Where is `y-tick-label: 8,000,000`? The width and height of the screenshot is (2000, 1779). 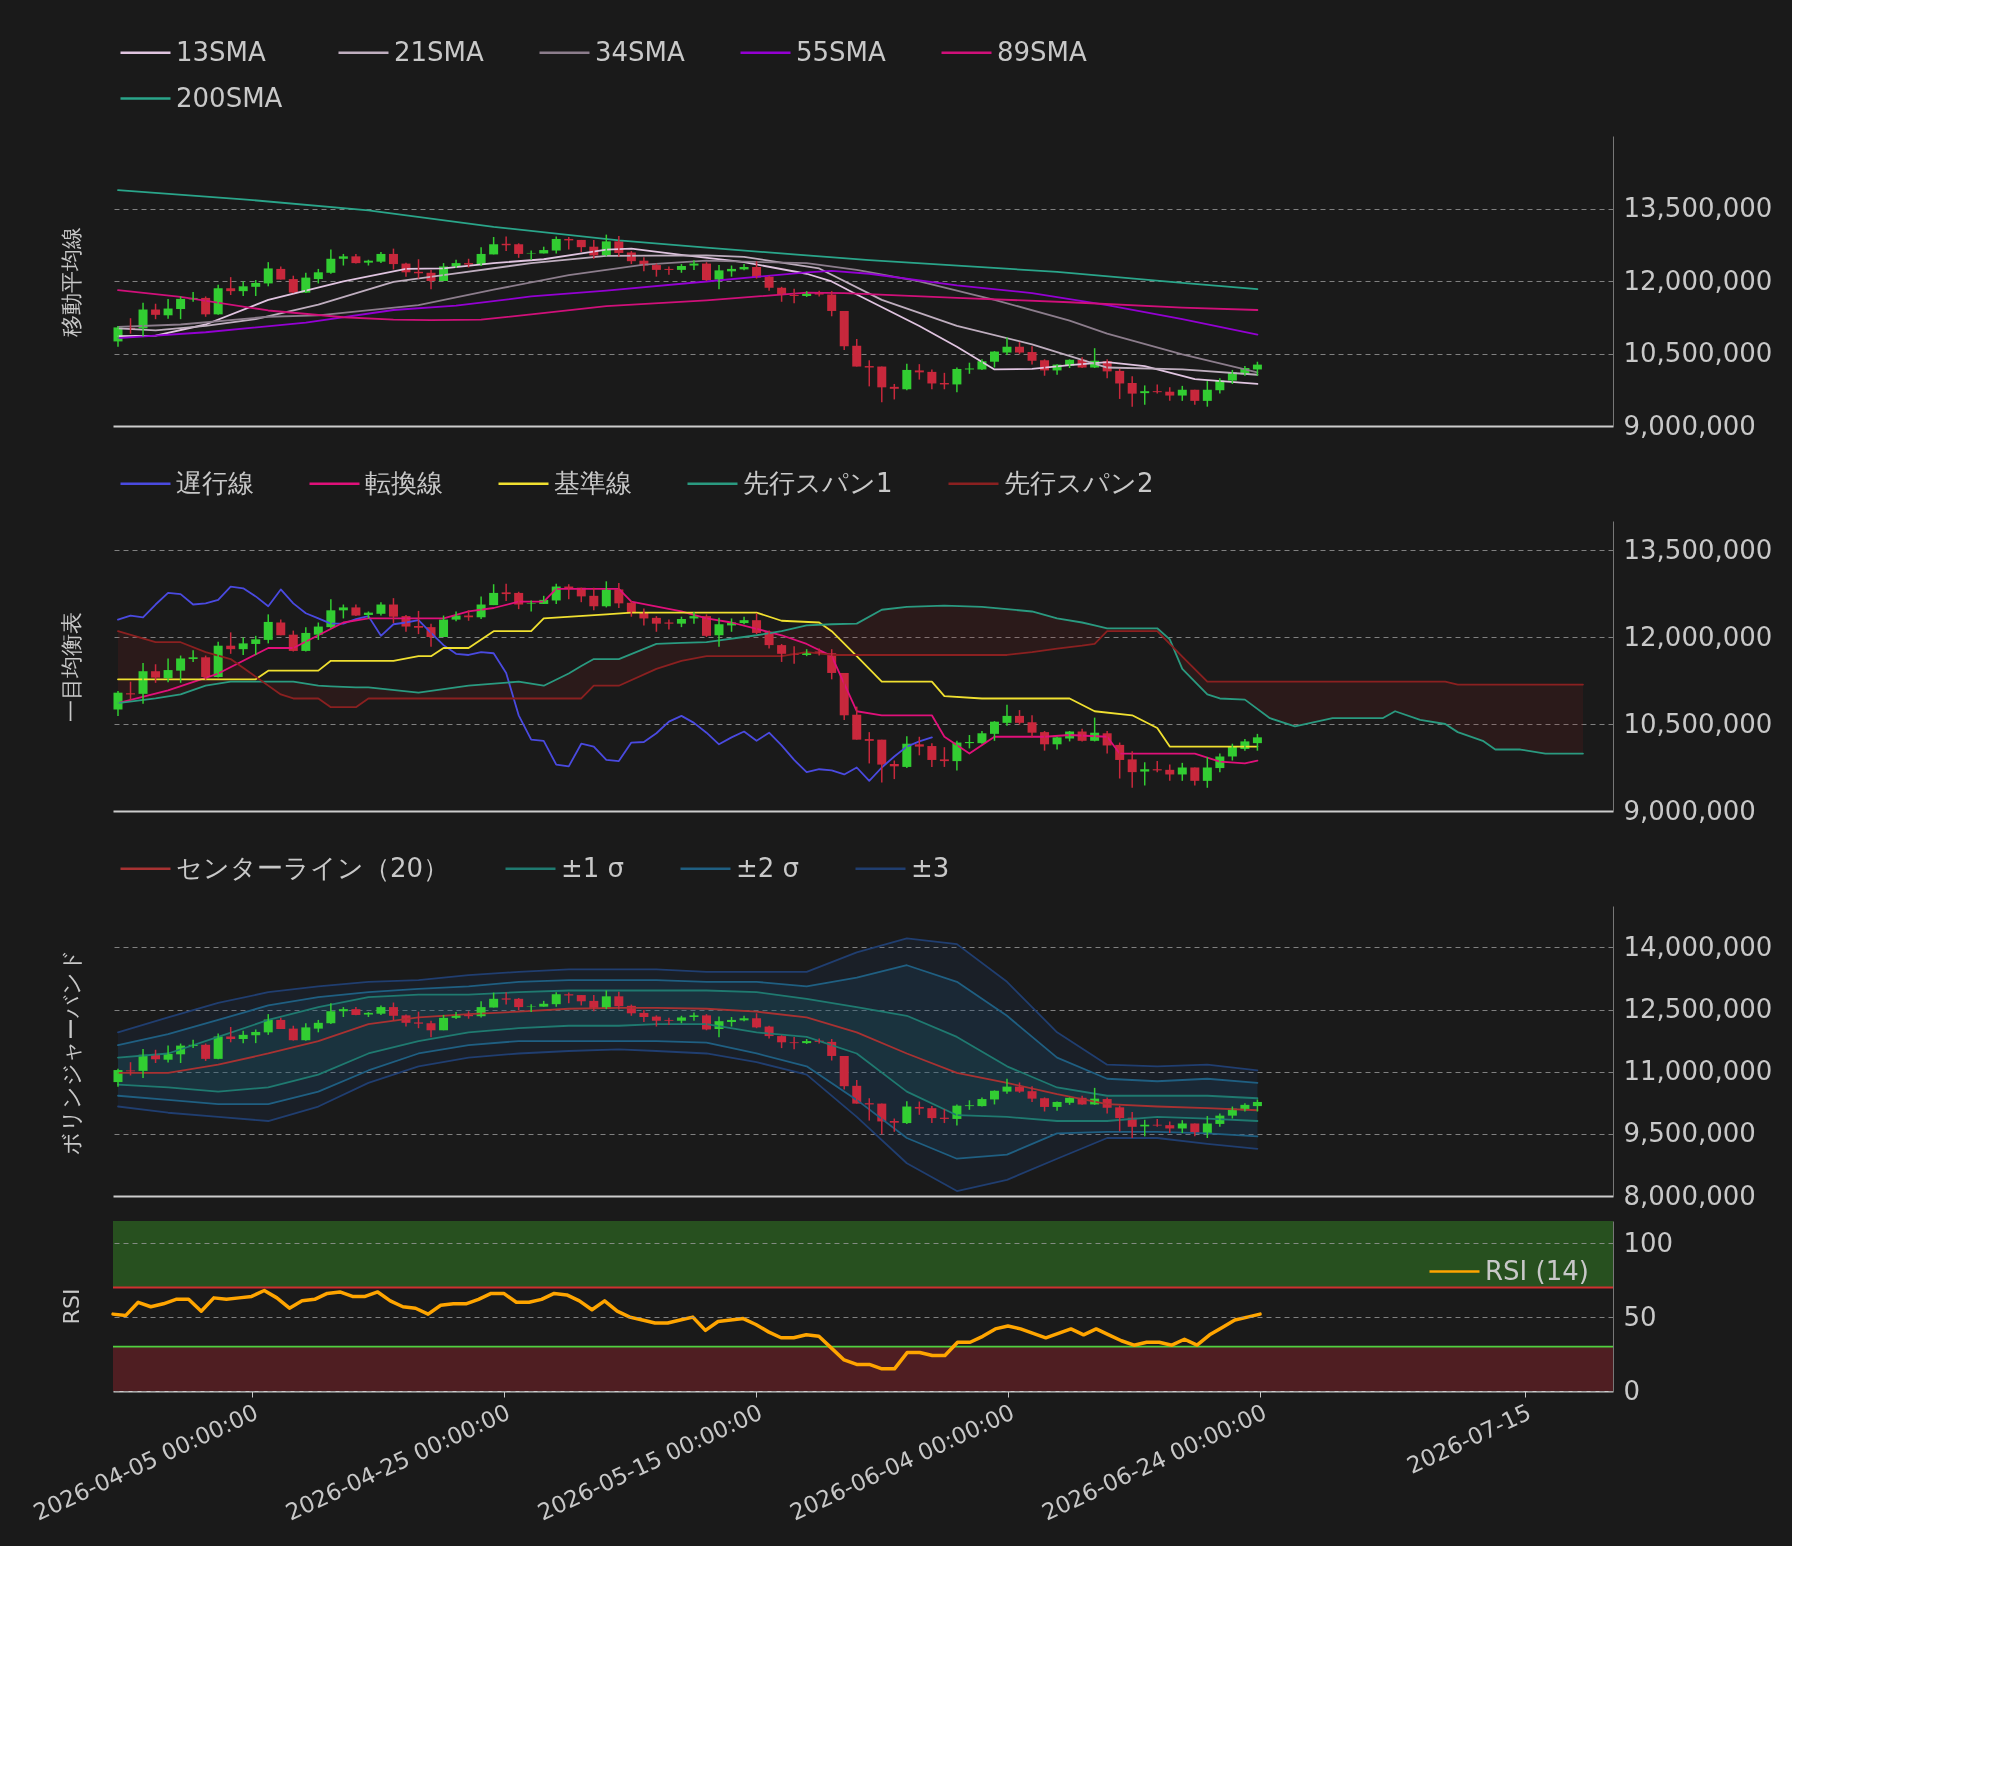 y-tick-label: 8,000,000 is located at coordinates (1689, 1195).